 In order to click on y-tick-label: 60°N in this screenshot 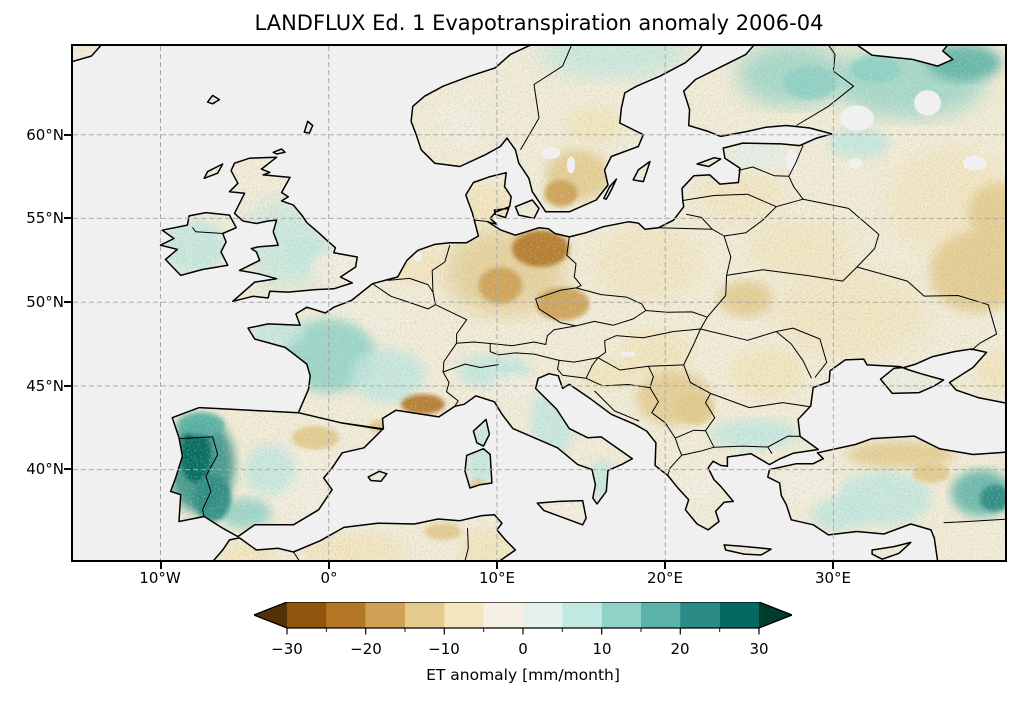, I will do `click(45, 135)`.